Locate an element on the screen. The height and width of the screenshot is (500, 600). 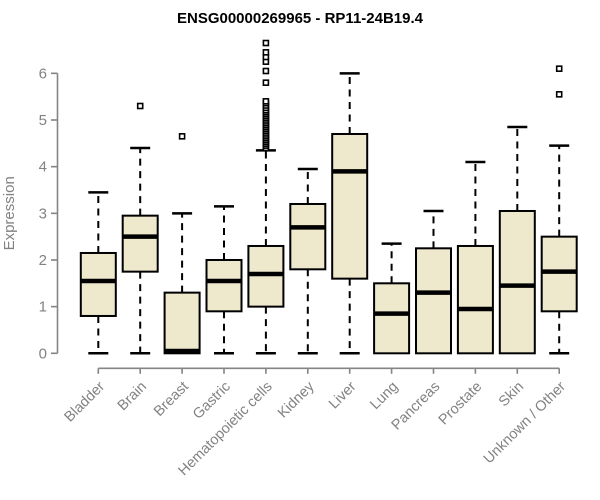
x-tick-label-skin: Skin is located at coordinates (511, 394).